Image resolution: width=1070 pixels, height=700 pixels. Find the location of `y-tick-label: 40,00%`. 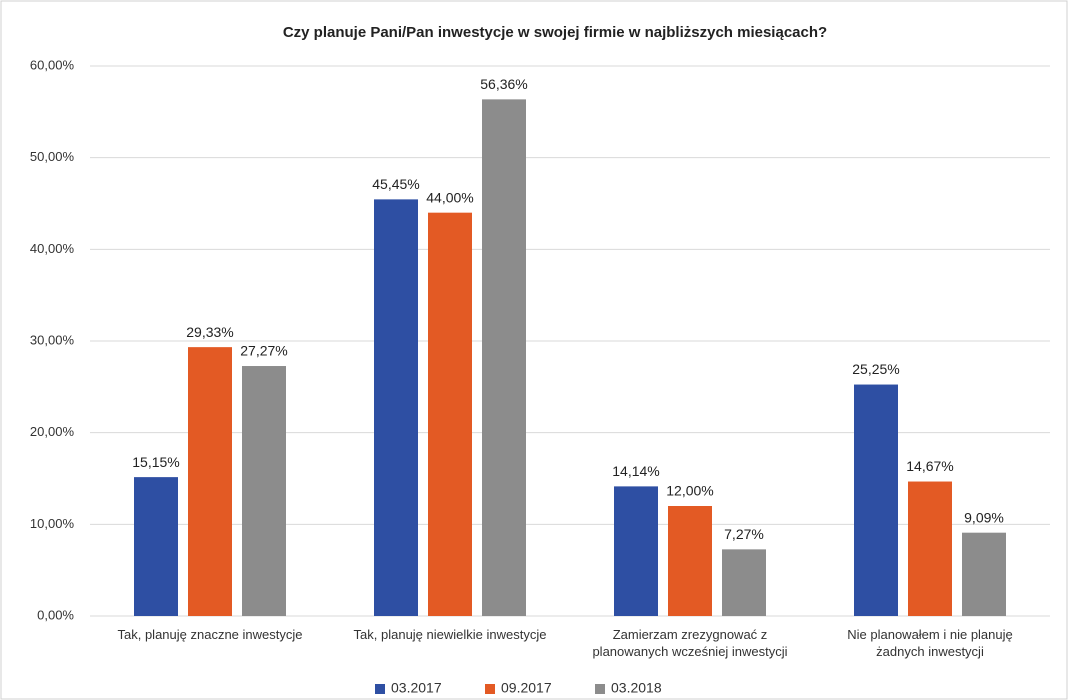

y-tick-label: 40,00% is located at coordinates (52, 248).